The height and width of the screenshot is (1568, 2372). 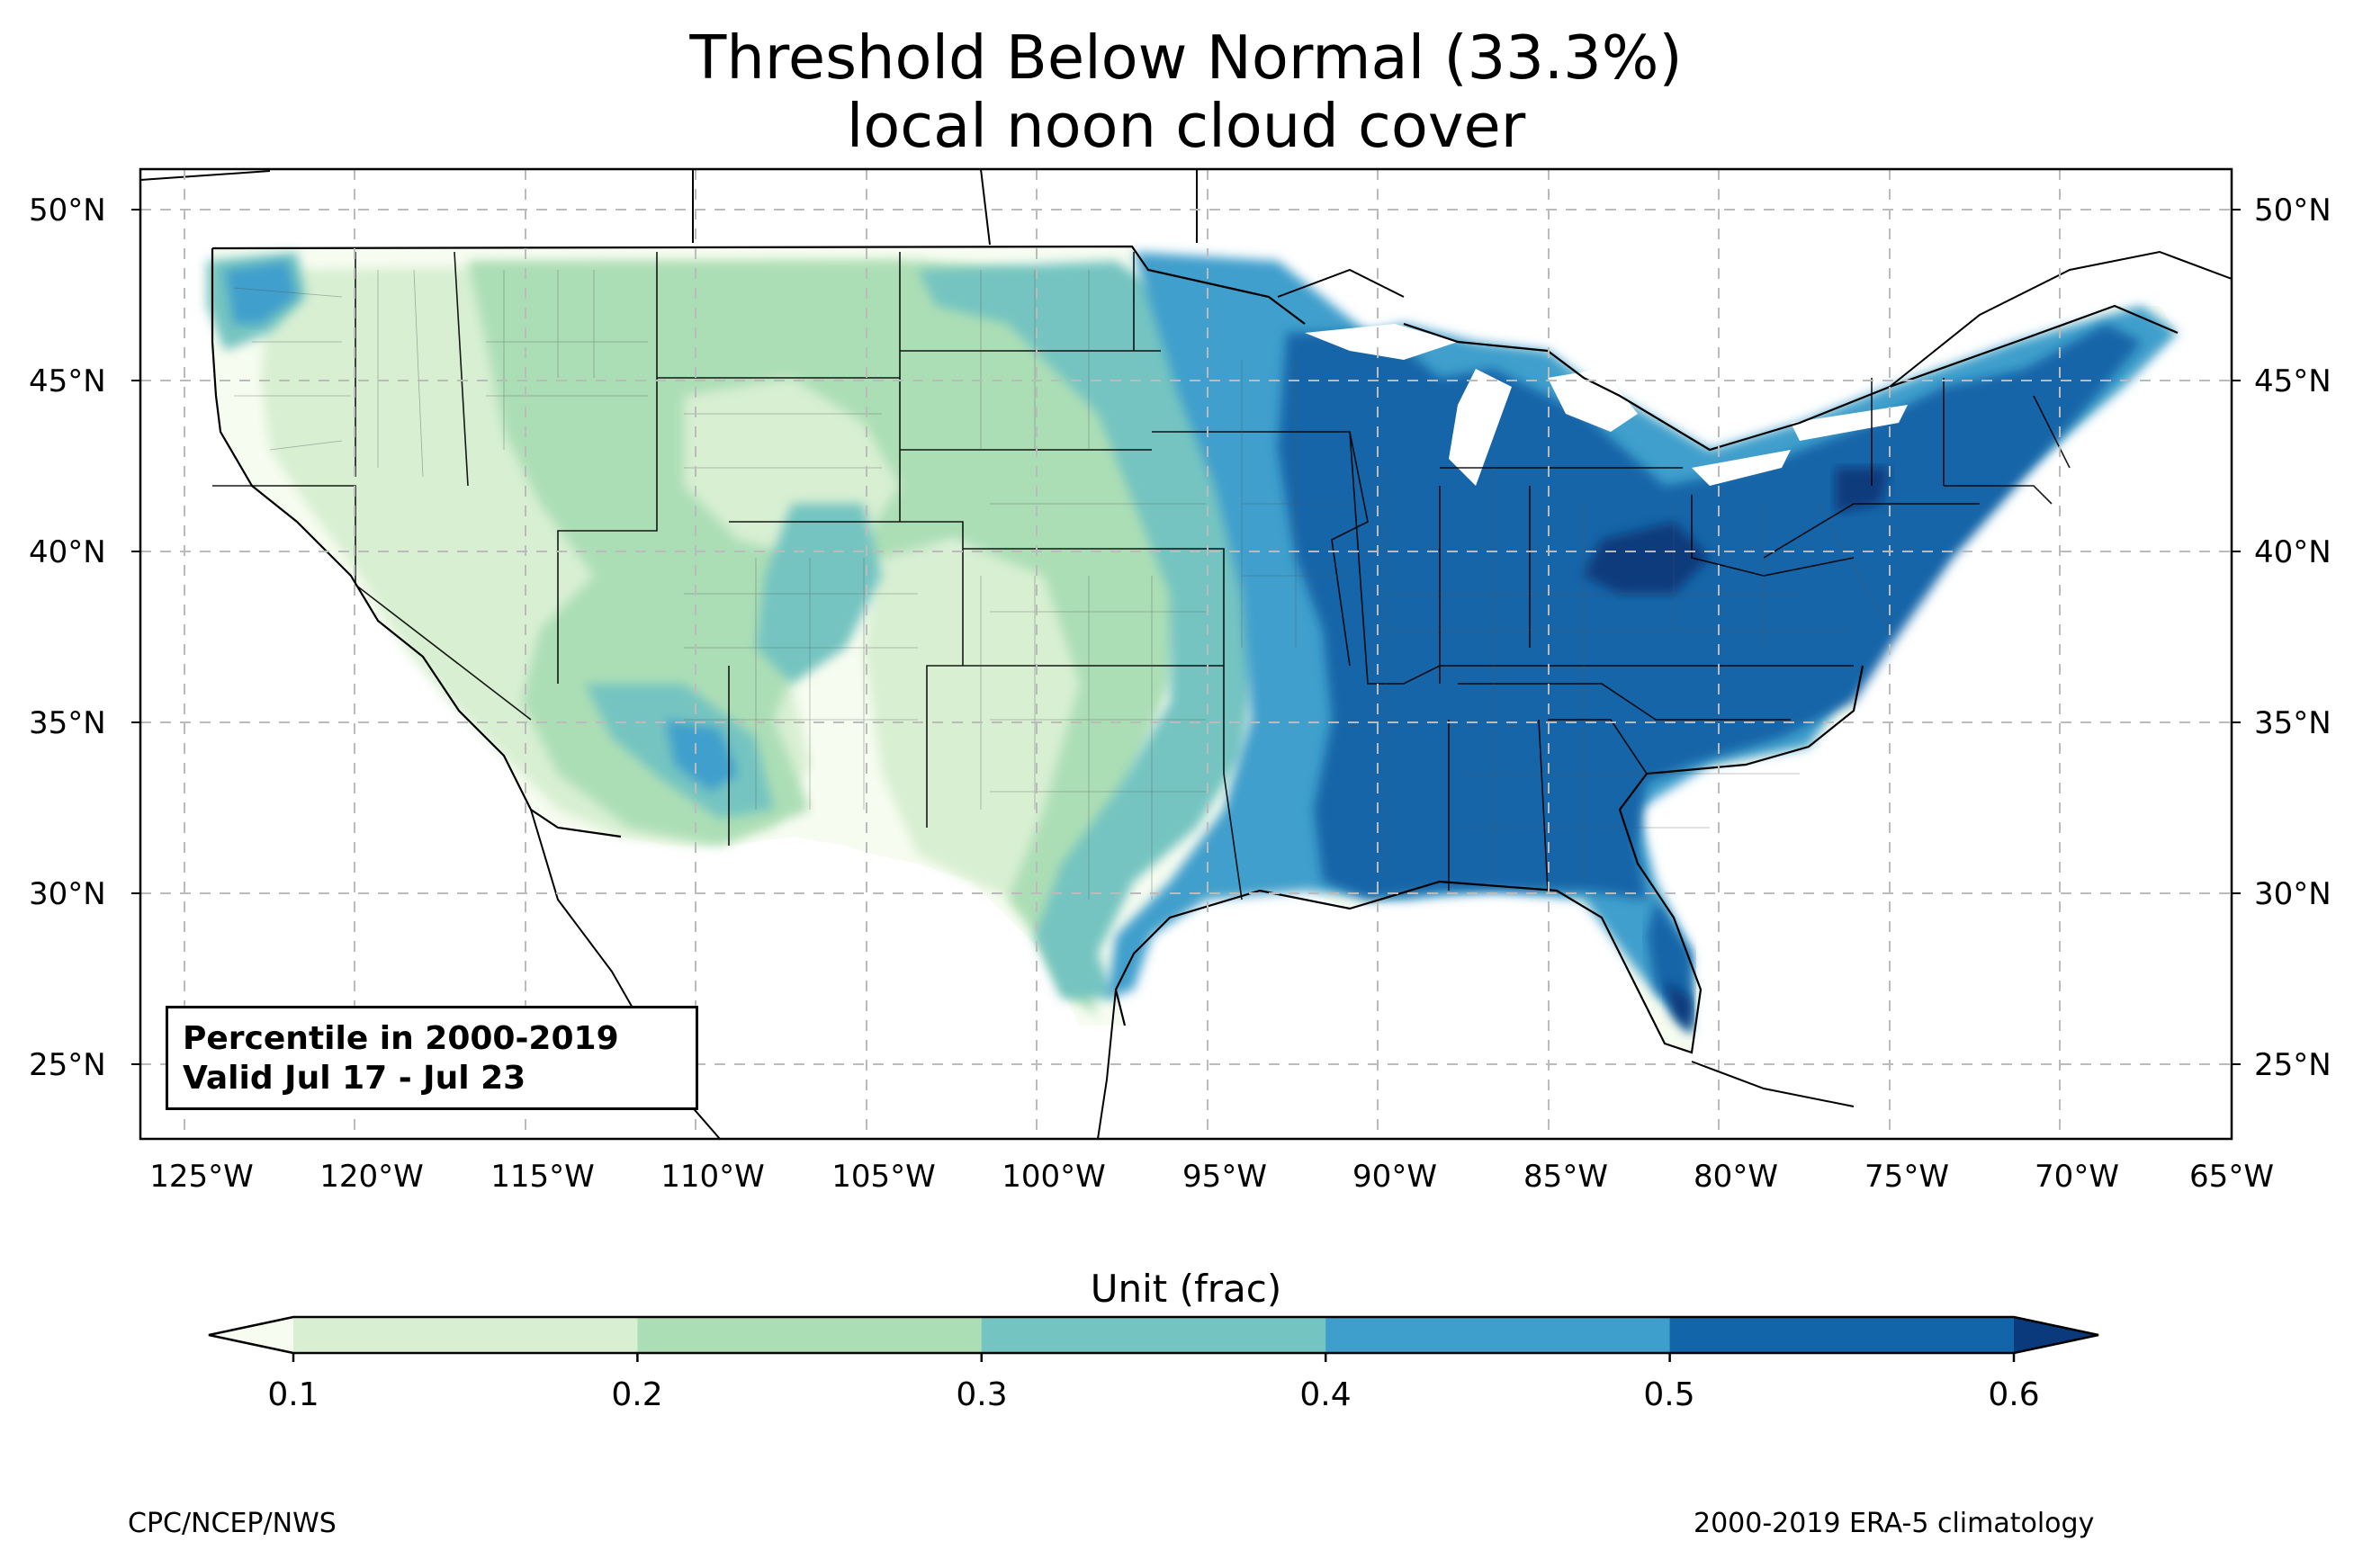 I want to click on credit-left: CPC/NCEP/NWS, so click(x=232, y=1523).